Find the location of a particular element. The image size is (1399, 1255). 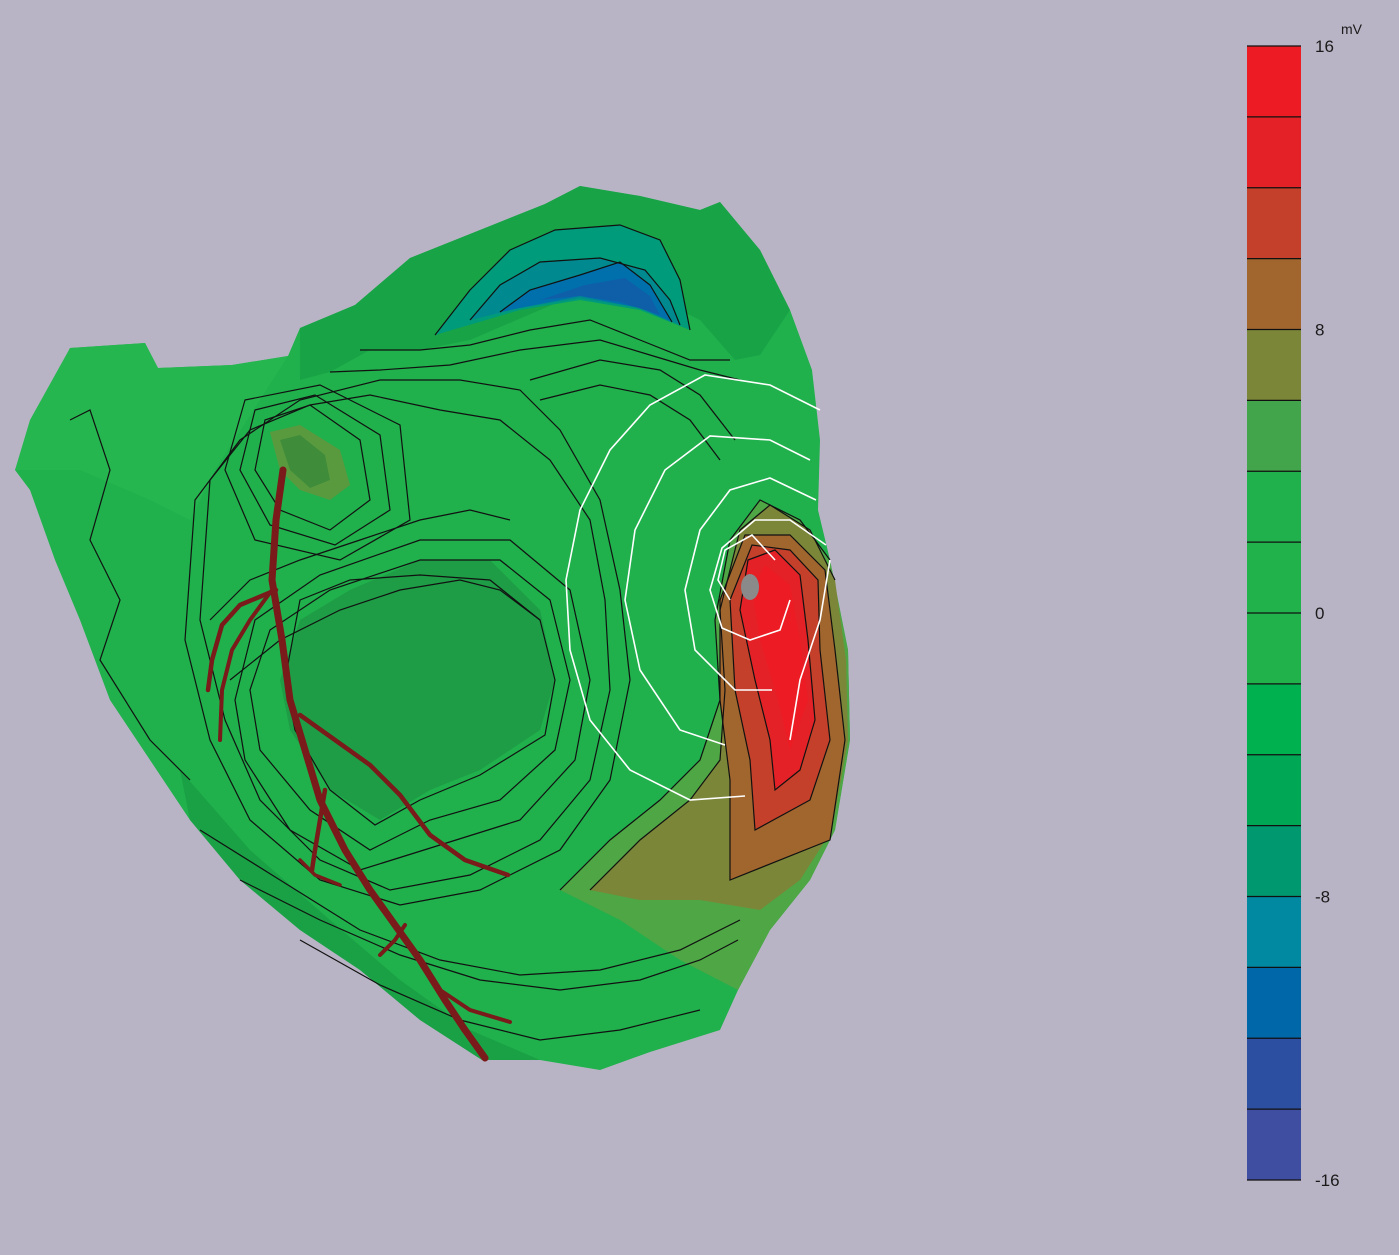

vessel-branch-lower is located at coordinates (318, 830).